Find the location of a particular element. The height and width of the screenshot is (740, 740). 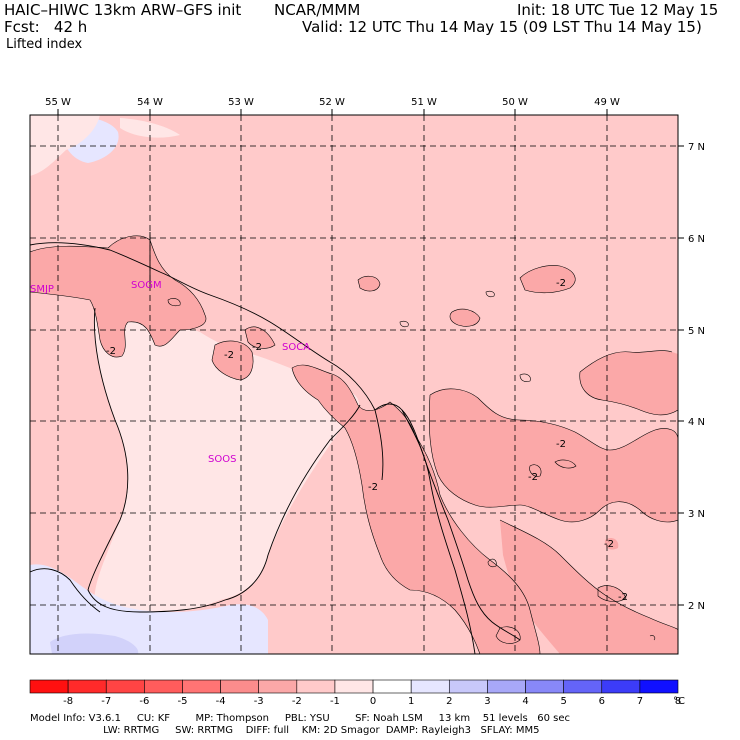

field-mid-coastal is located at coordinates (416, 509).